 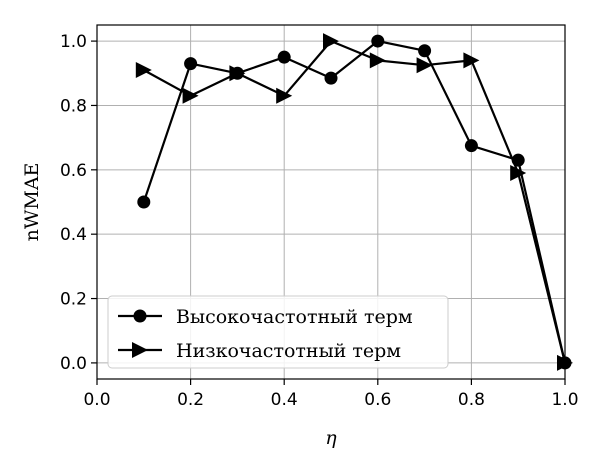 I want to click on x-tick-label: 0.4, so click(x=284, y=400).